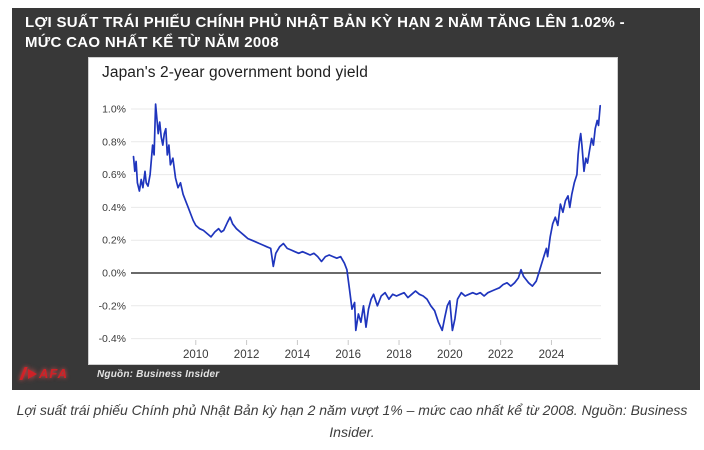 This screenshot has height=450, width=704. I want to click on svg-text: 0.2%, so click(114, 241).